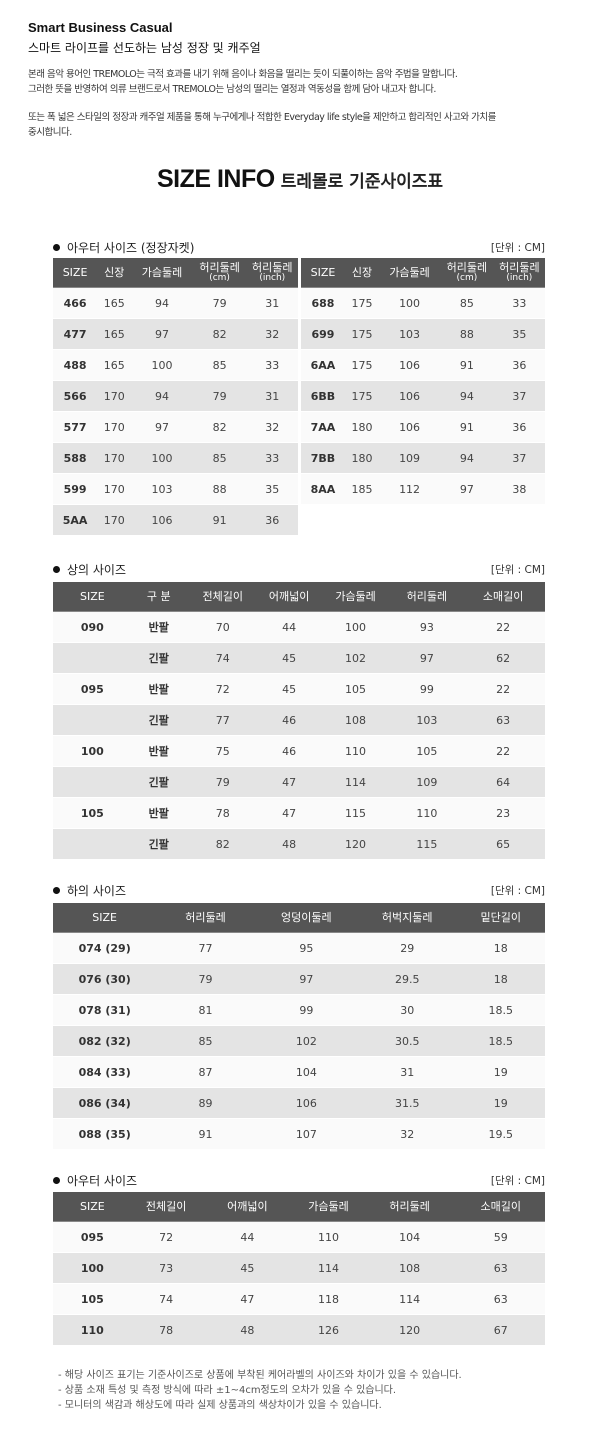  I want to click on table-row: 095 72 44 110 104 59, so click(299, 1237).